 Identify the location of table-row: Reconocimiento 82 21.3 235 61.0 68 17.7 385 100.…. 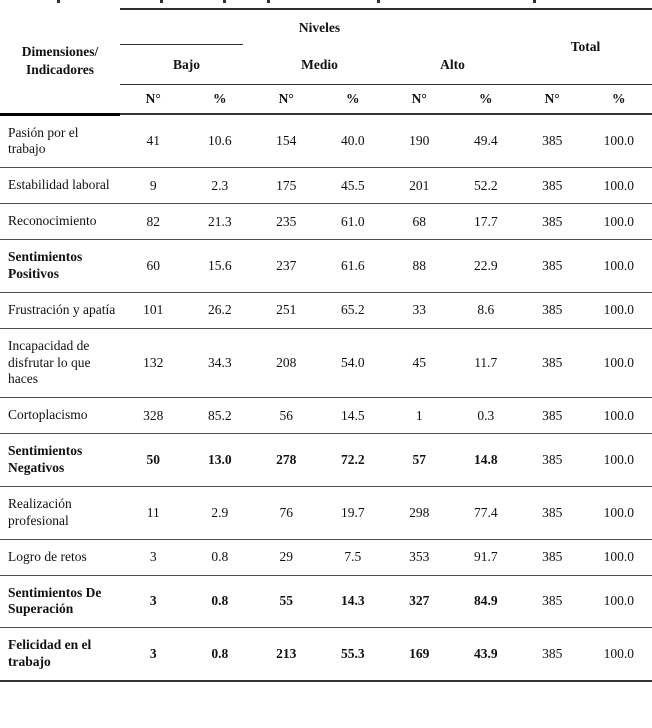
(326, 221).